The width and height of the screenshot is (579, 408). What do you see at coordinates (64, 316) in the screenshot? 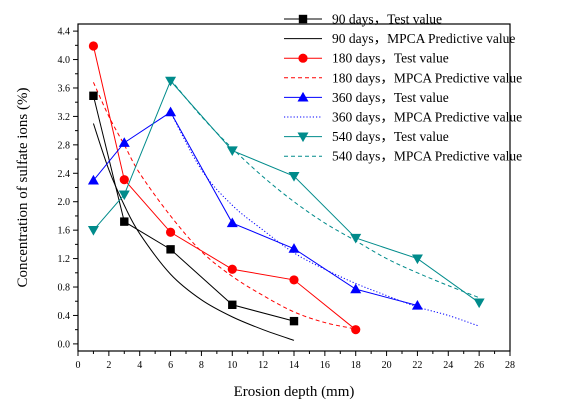
I see `y-tick-label: 0.4` at bounding box center [64, 316].